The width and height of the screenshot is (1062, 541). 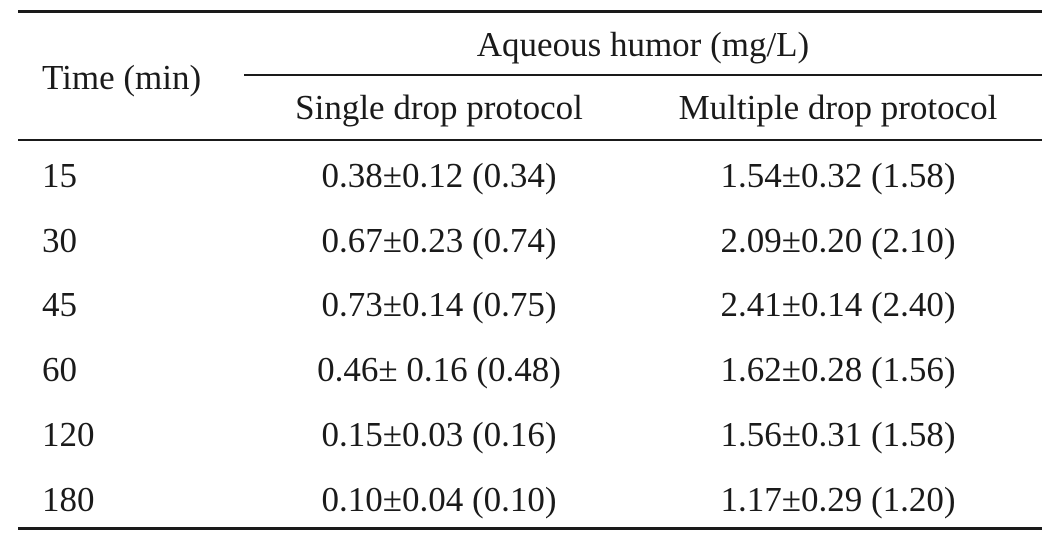 I want to click on multiple-drop-cell: 1.62±0.28 (1.56), so click(x=838, y=369).